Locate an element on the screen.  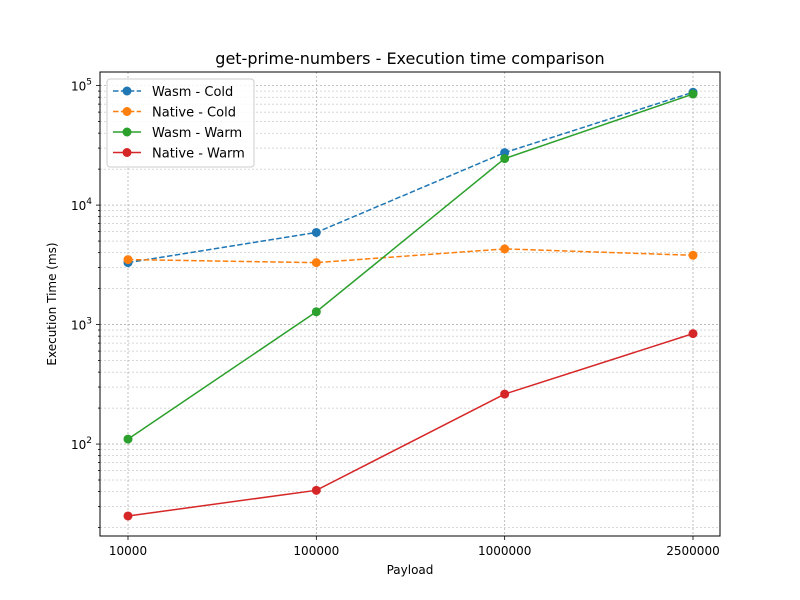
series-line-native-cold is located at coordinates (410, 256).